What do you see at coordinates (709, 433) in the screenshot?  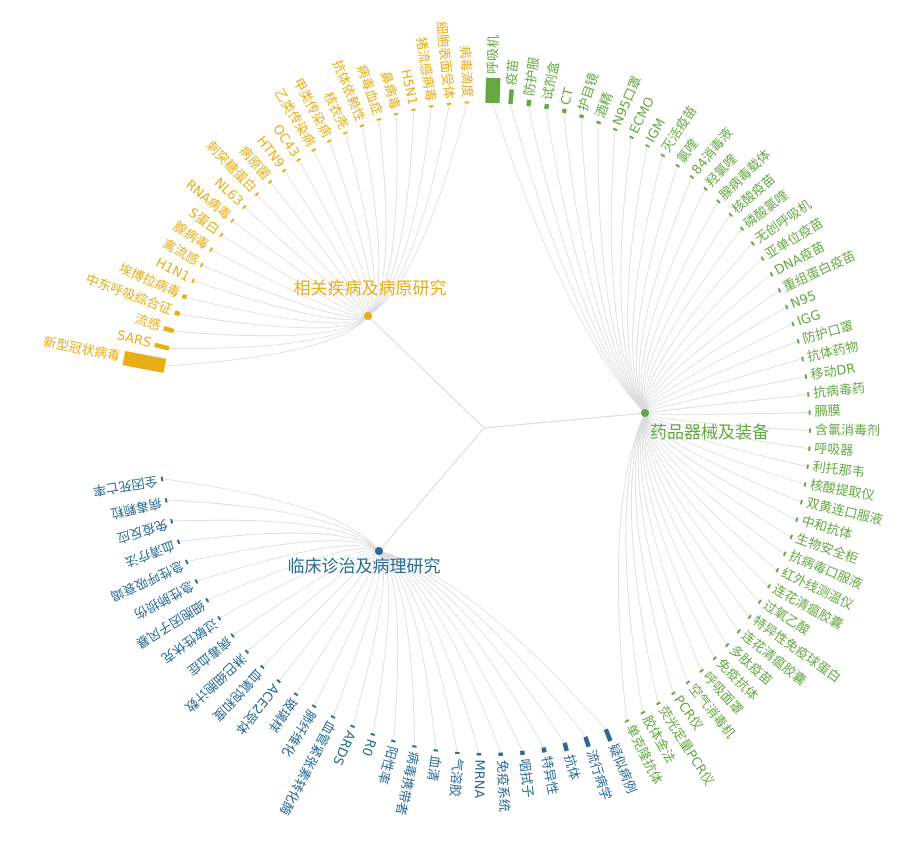 I see `group-label: 药品器械及装备` at bounding box center [709, 433].